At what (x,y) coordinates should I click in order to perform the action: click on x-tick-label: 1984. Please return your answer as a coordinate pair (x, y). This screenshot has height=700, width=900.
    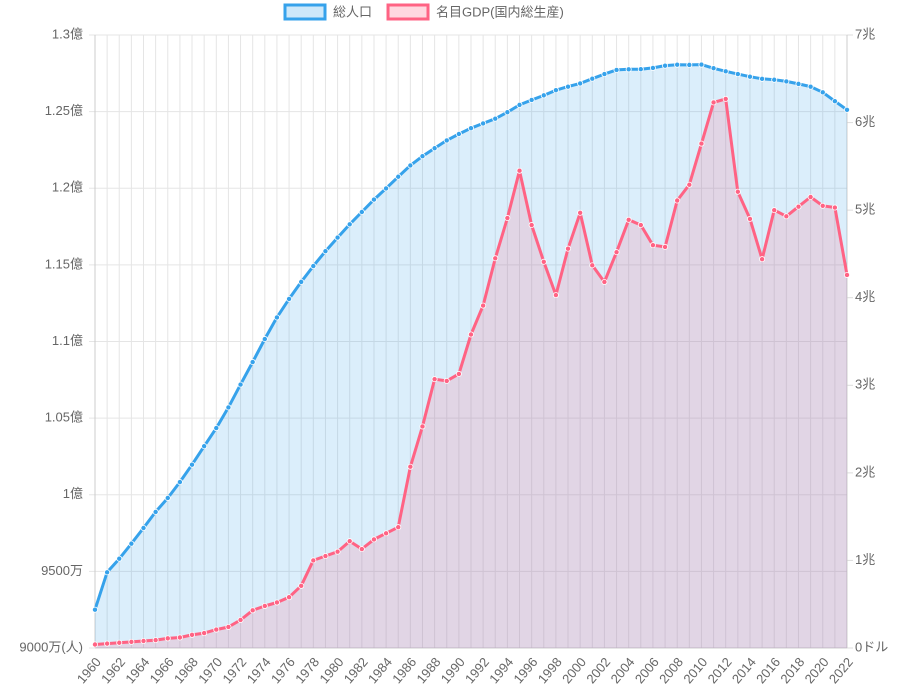
    Looking at the image, I should click on (380, 670).